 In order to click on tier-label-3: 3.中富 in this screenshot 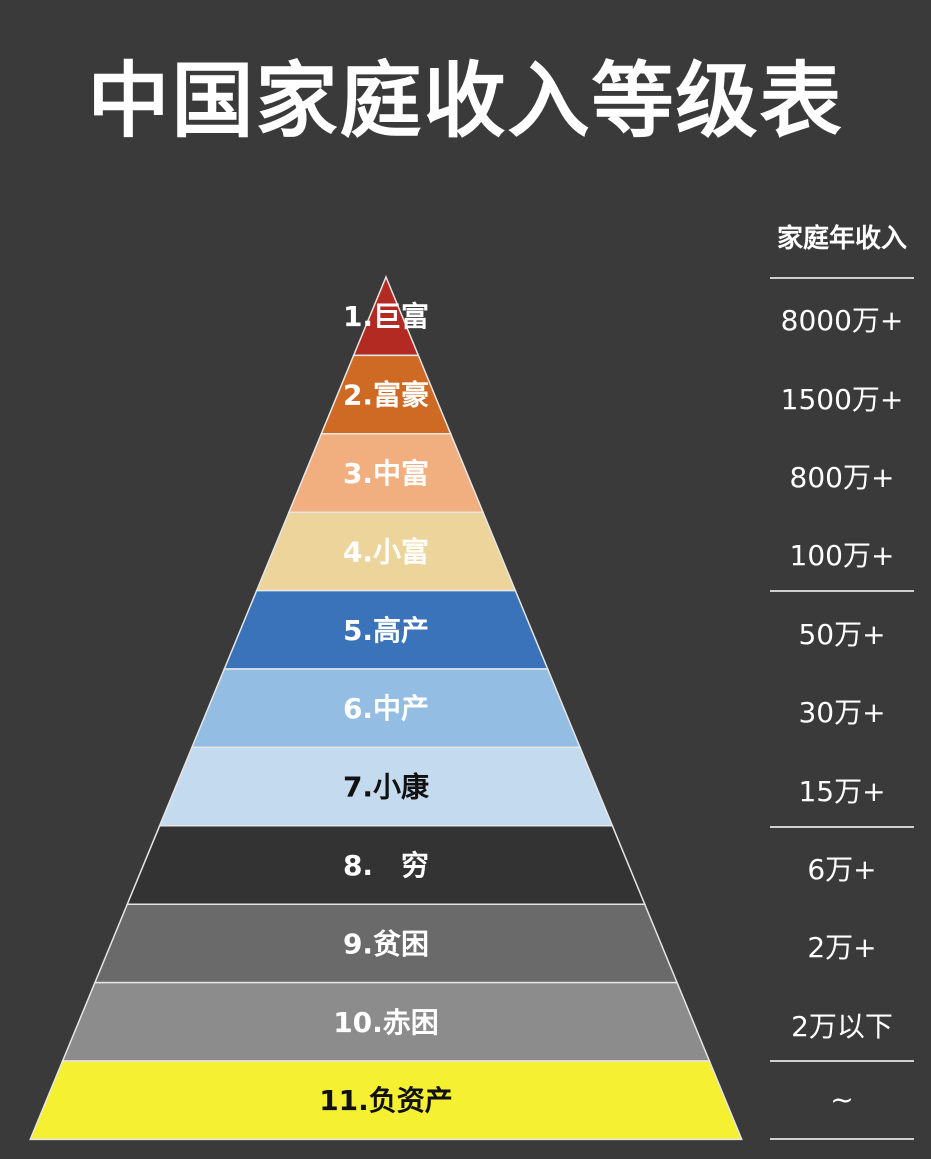, I will do `click(386, 473)`.